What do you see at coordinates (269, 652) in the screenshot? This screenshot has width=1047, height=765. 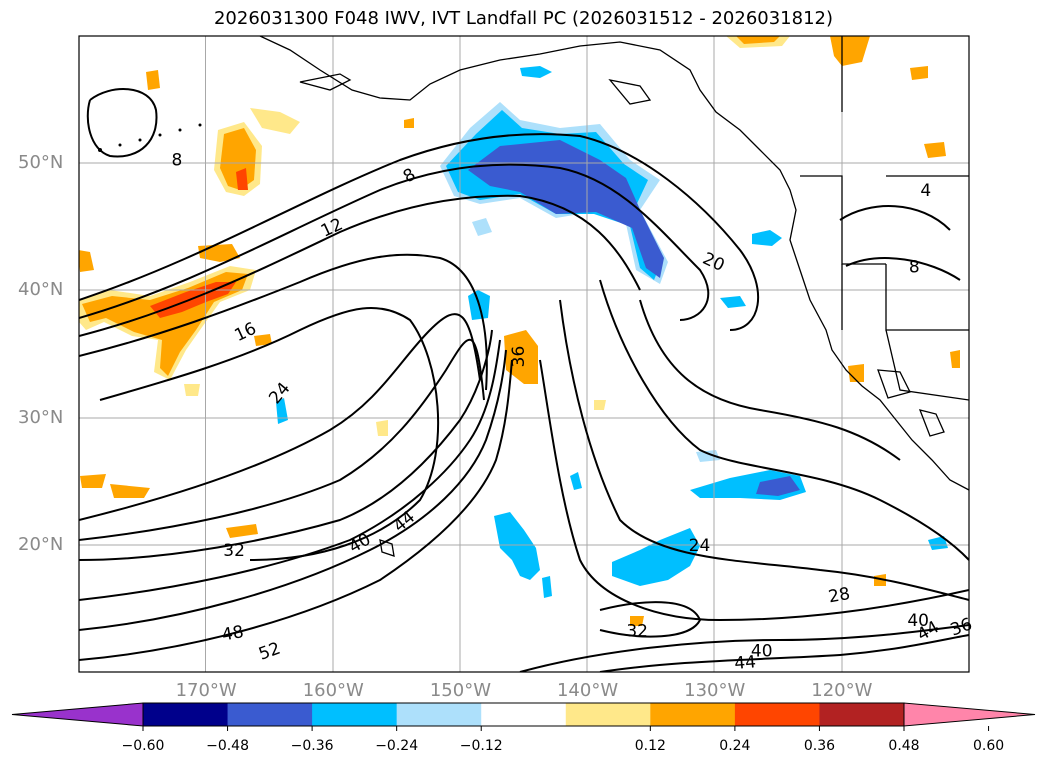 I see `contour-label: 52` at bounding box center [269, 652].